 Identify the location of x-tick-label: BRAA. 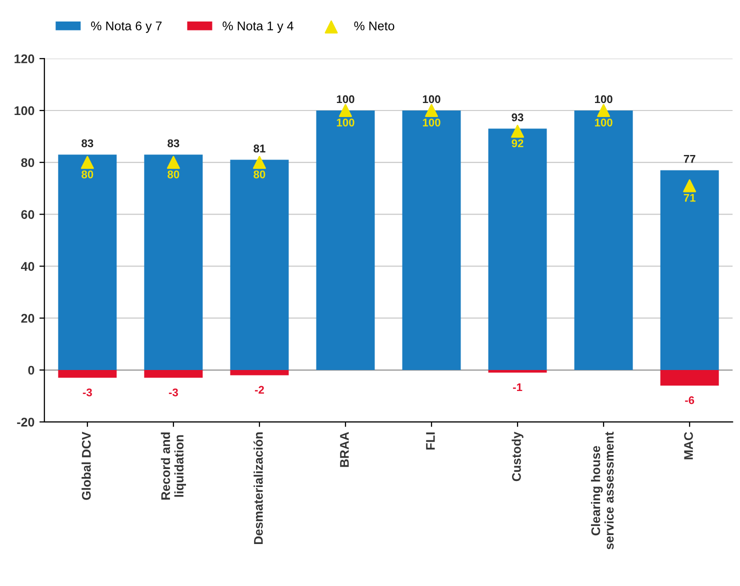
(344, 449).